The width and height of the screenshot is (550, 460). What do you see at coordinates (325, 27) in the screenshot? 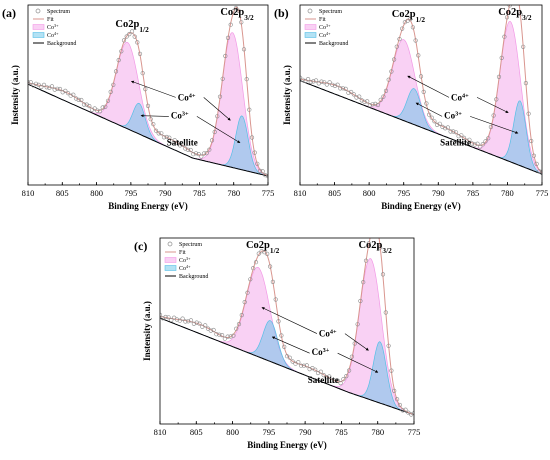
I see `legend-label: Co3+` at bounding box center [325, 27].